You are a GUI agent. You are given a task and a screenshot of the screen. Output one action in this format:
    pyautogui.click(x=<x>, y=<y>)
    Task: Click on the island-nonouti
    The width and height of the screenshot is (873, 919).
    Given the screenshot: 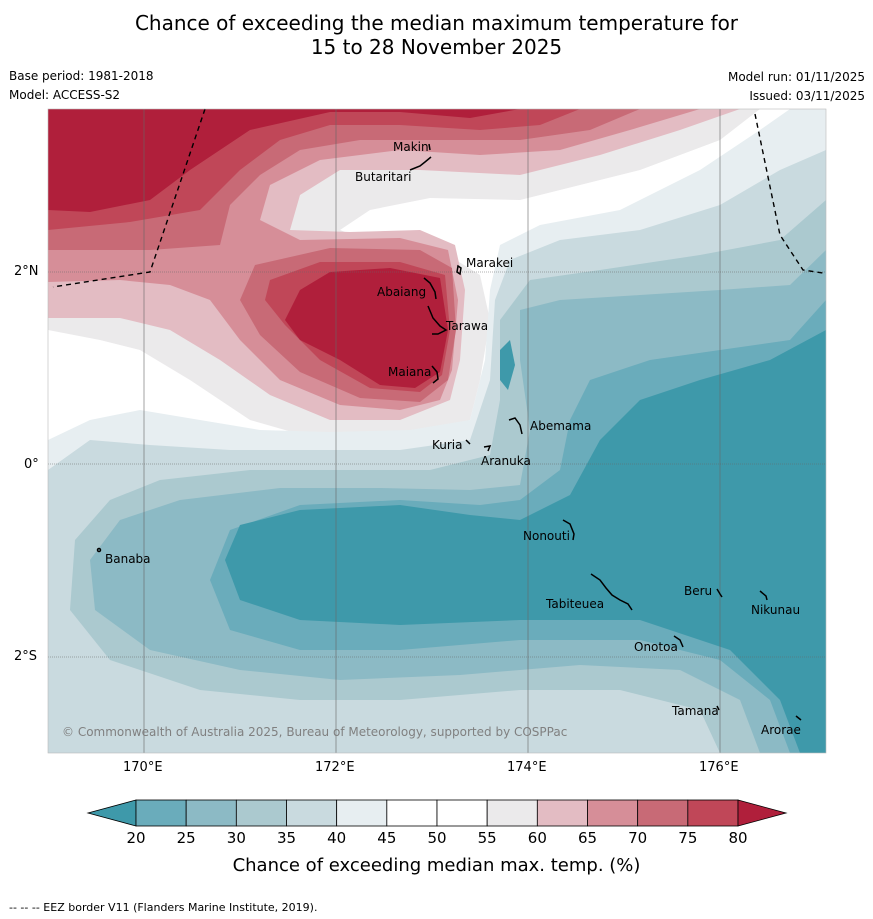 What is the action you would take?
    pyautogui.click(x=568, y=530)
    